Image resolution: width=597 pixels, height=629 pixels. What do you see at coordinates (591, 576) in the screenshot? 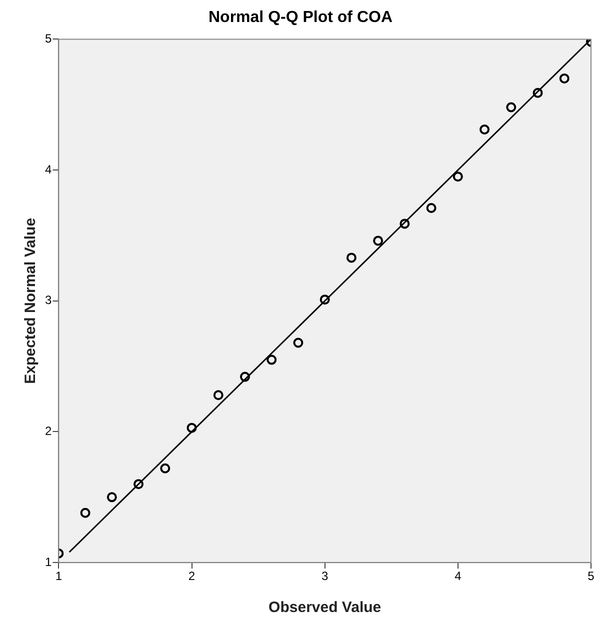
I see `x-tick-label: 5` at bounding box center [591, 576].